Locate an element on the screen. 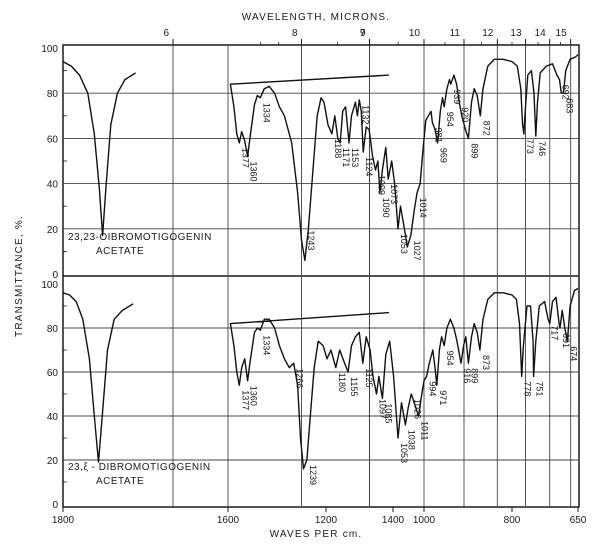 This screenshot has width=594, height=544. panel-1-peak-label: 1124 is located at coordinates (369, 166).